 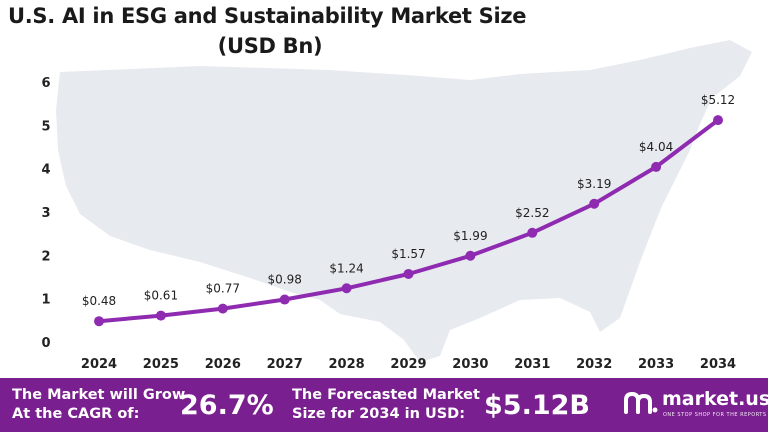 What do you see at coordinates (45, 343) in the screenshot?
I see `y-tick-label: 0` at bounding box center [45, 343].